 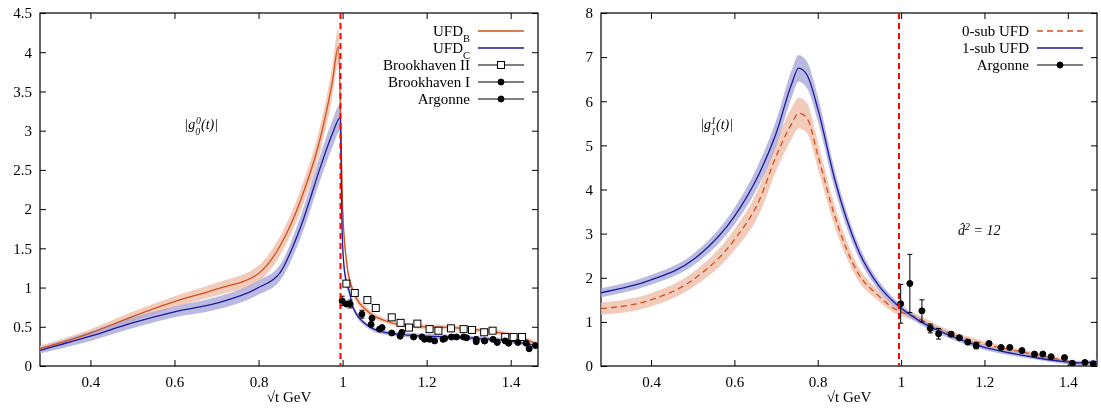 What do you see at coordinates (979, 229) in the screenshot?
I see `annotation: d̂$^{2}$ = 12` at bounding box center [979, 229].